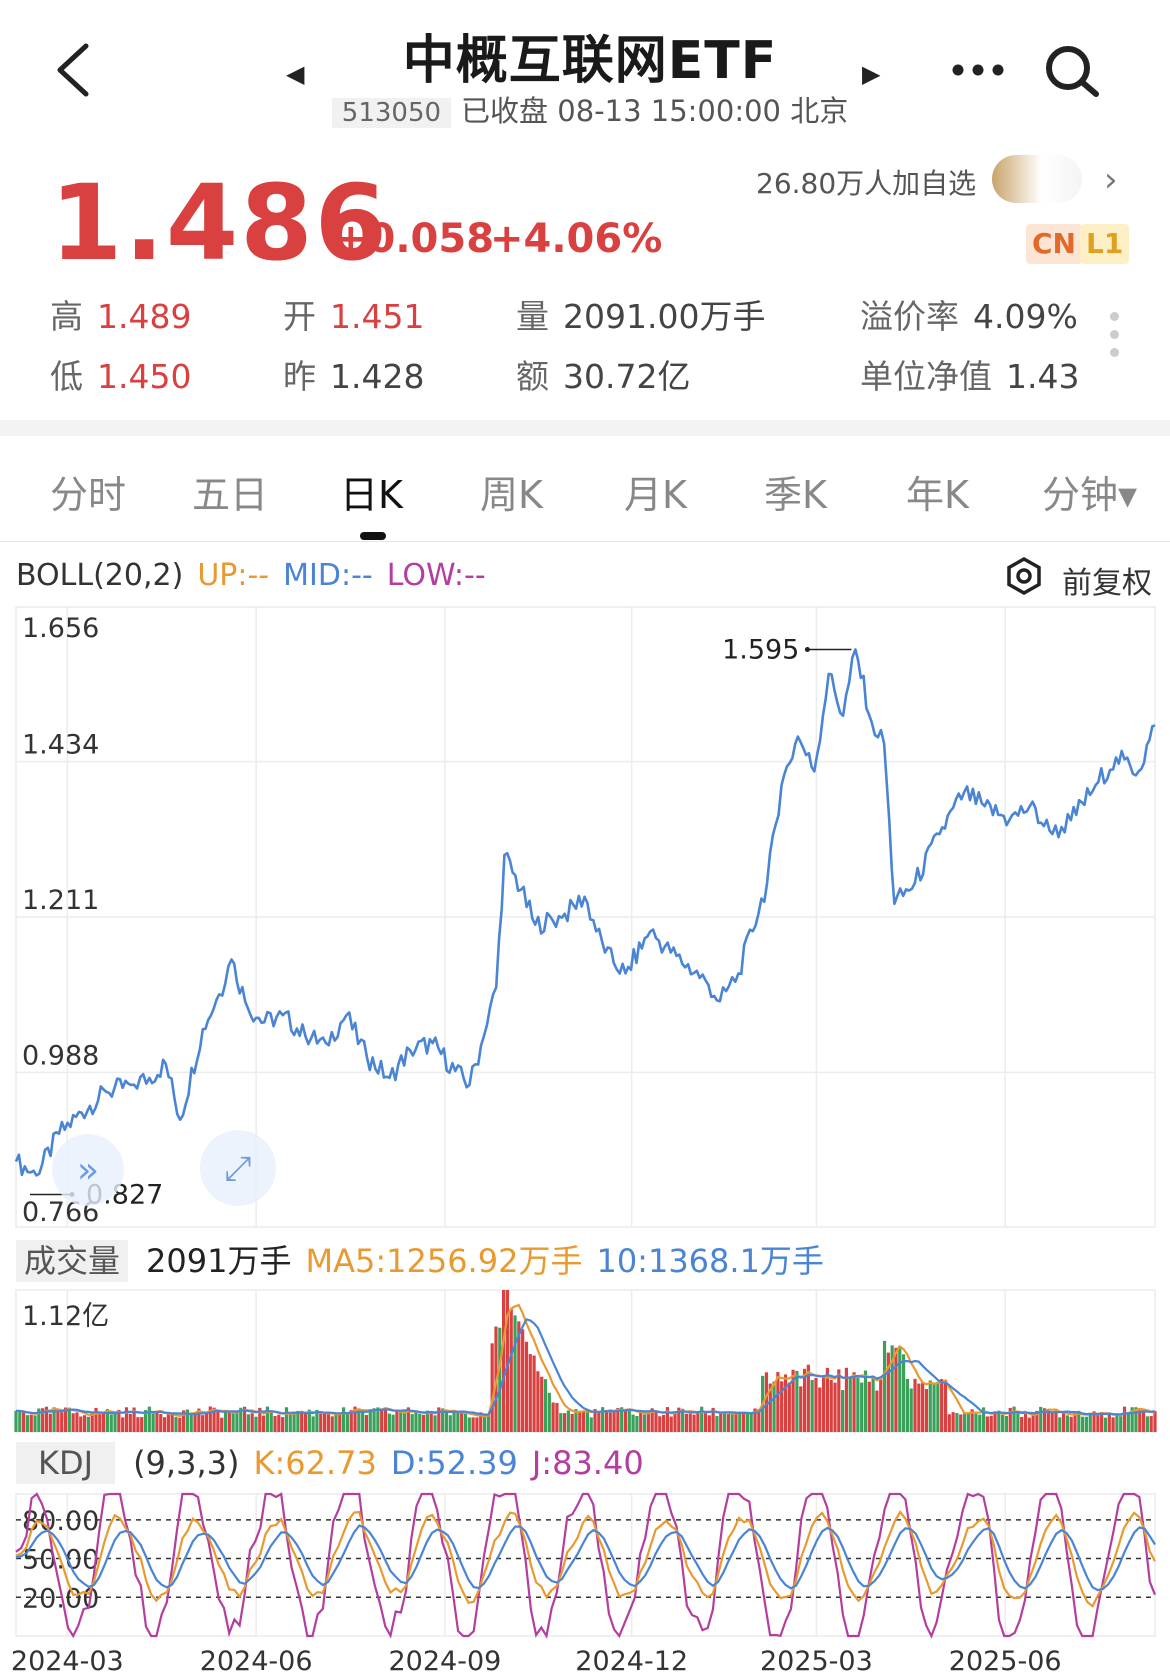 The image size is (1170, 1677). I want to click on stat-prev-close: 昨 1.428, so click(354, 376).